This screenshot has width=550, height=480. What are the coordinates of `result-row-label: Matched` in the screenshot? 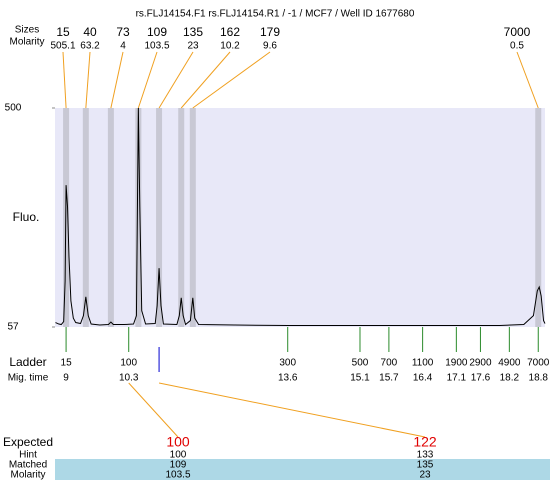 It's located at (28, 465).